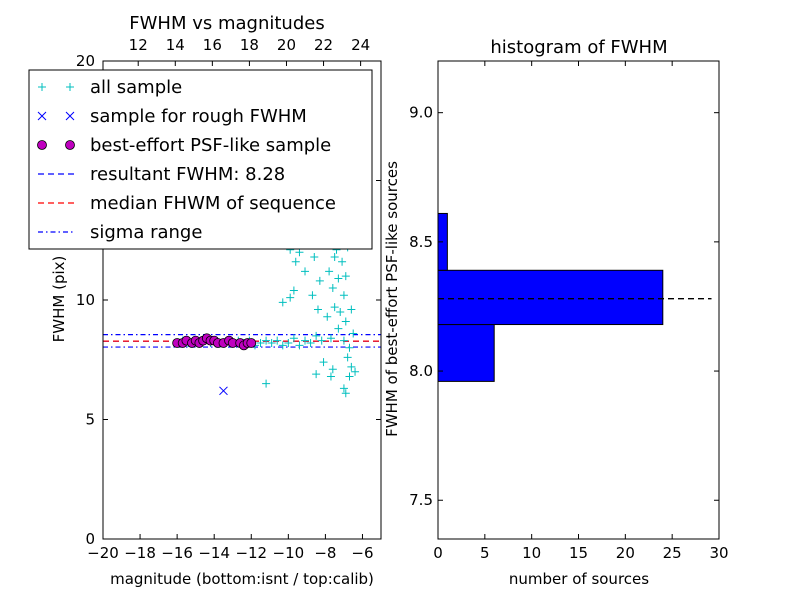  What do you see at coordinates (187, 203) in the screenshot?
I see `legend-item: median FHWM of sequence` at bounding box center [187, 203].